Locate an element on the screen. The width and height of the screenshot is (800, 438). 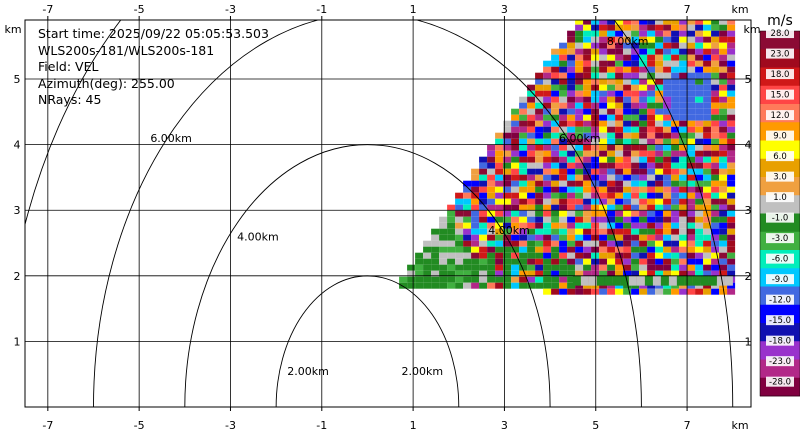
colorbar-tick-label: 1.0 is located at coordinates (780, 198).